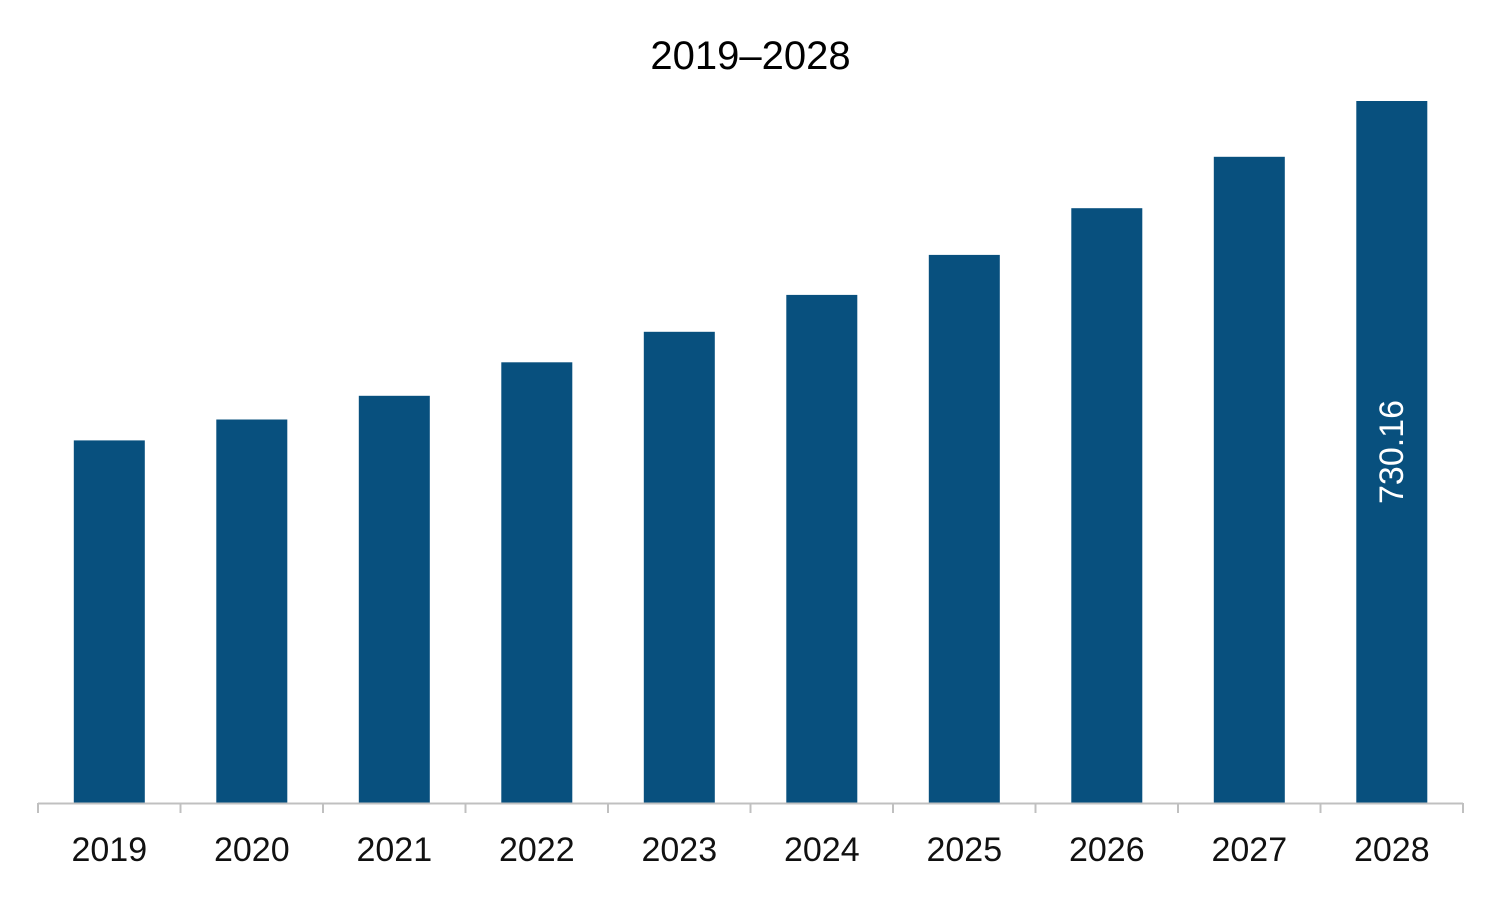 This screenshot has height=901, width=1501. What do you see at coordinates (822, 548) in the screenshot?
I see `bar-2024` at bounding box center [822, 548].